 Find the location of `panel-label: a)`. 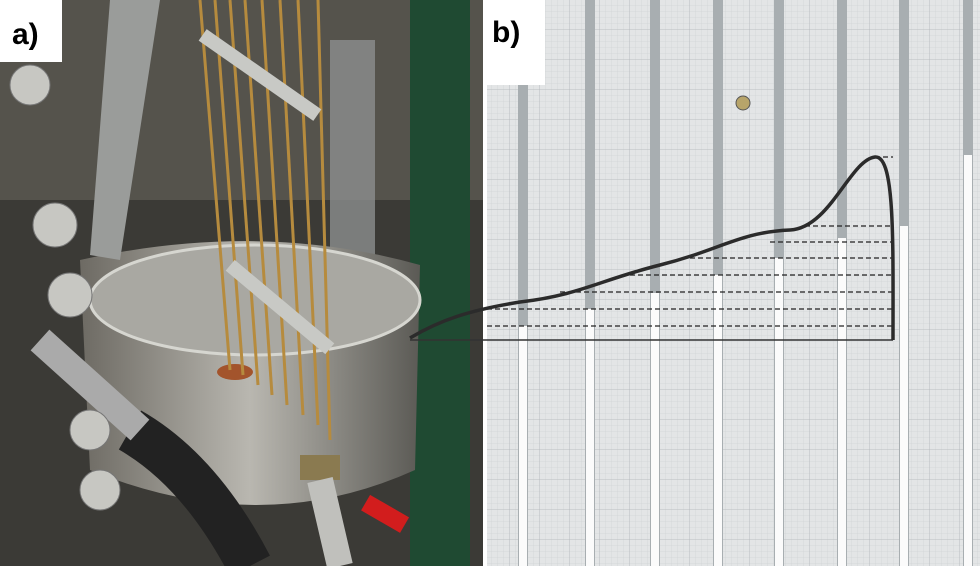

panel-label: a) is located at coordinates (25, 34).